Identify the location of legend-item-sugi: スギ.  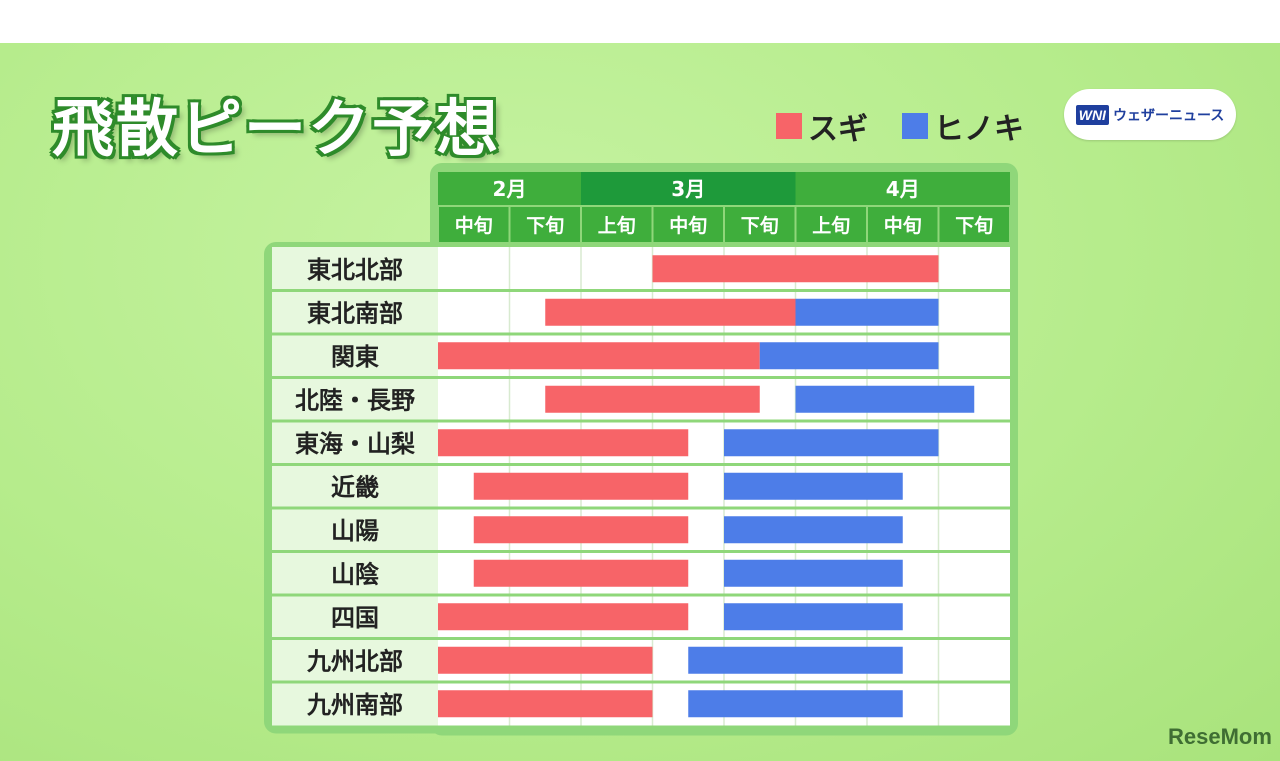
(822, 126).